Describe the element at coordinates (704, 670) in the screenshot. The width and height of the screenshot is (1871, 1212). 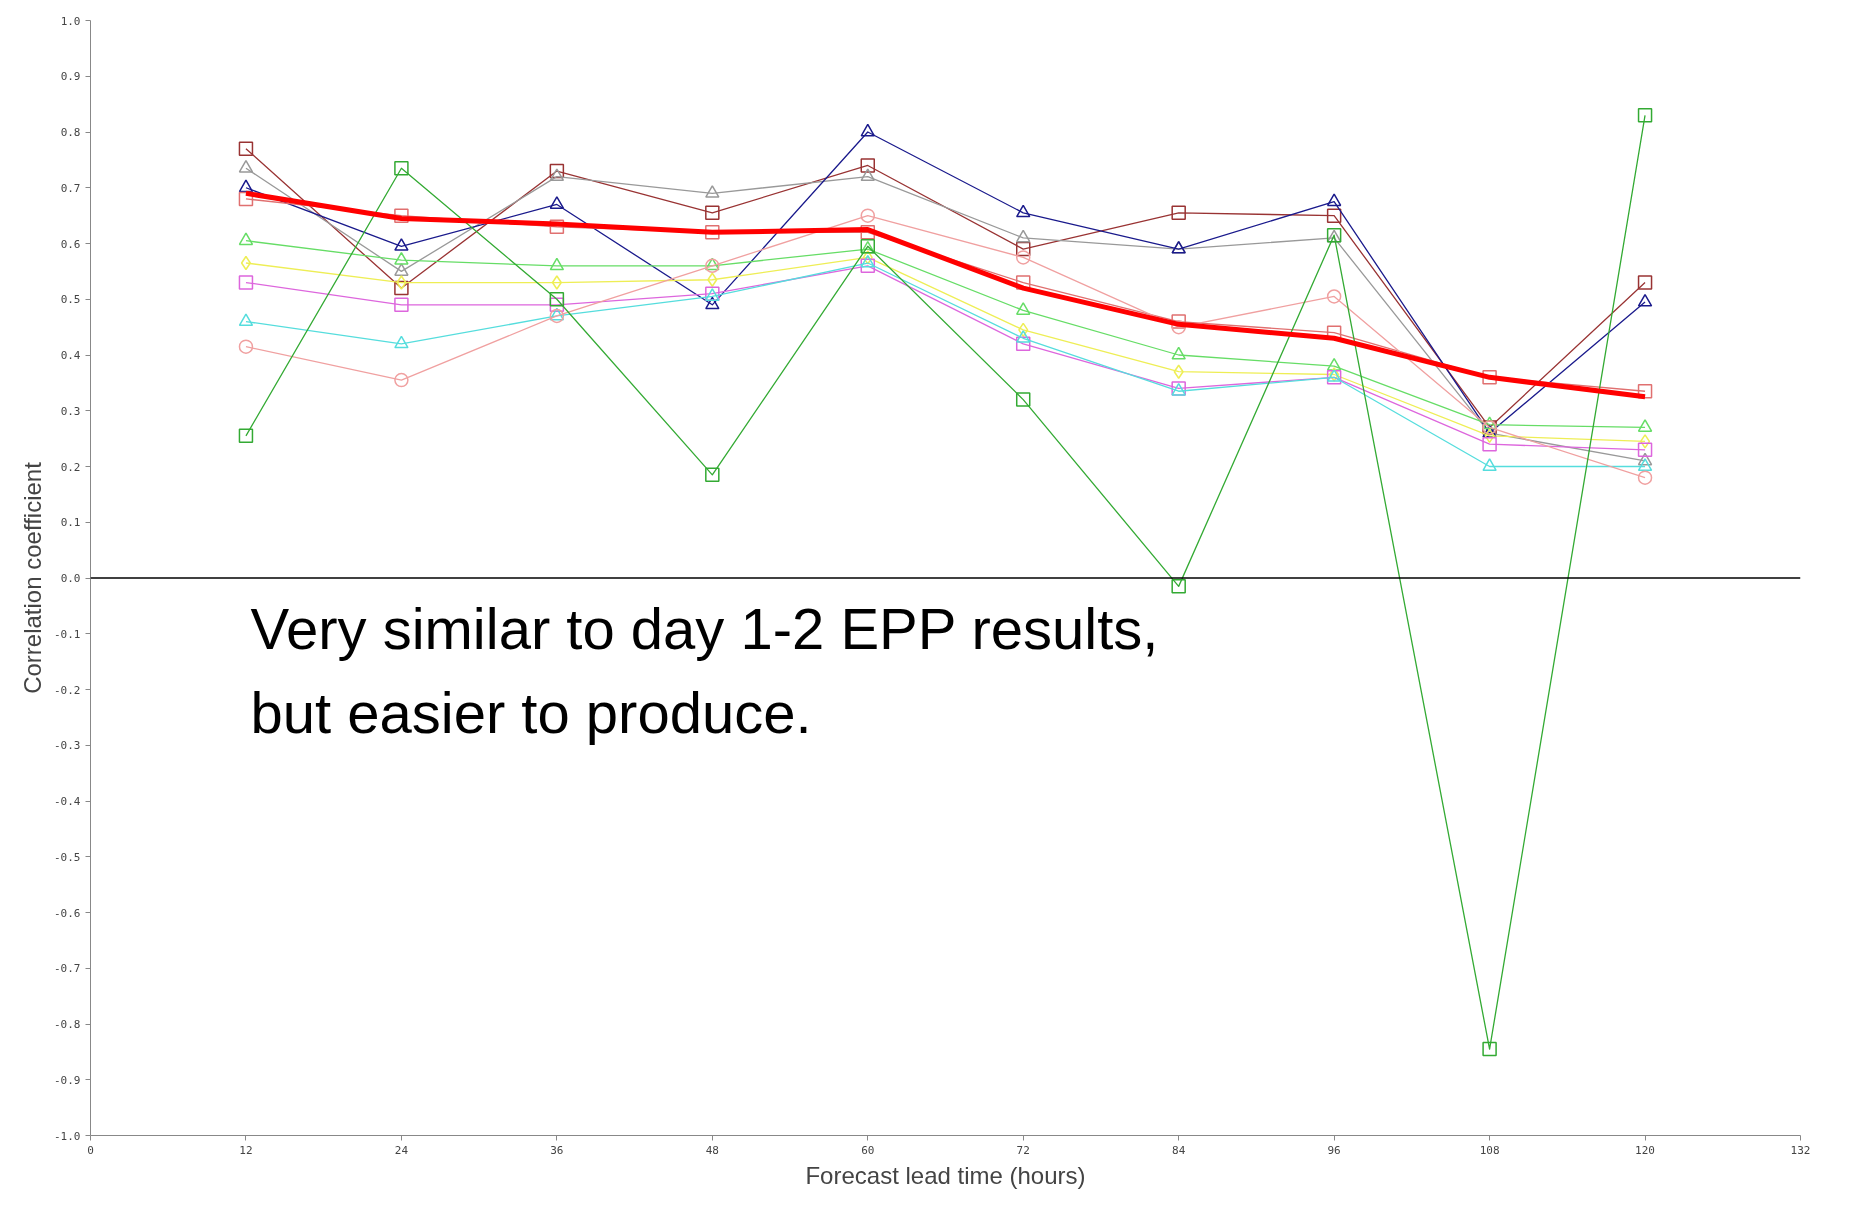
I see `annotation: Very similar to day 1-2 EPP results, but easier to produce.` at that location.